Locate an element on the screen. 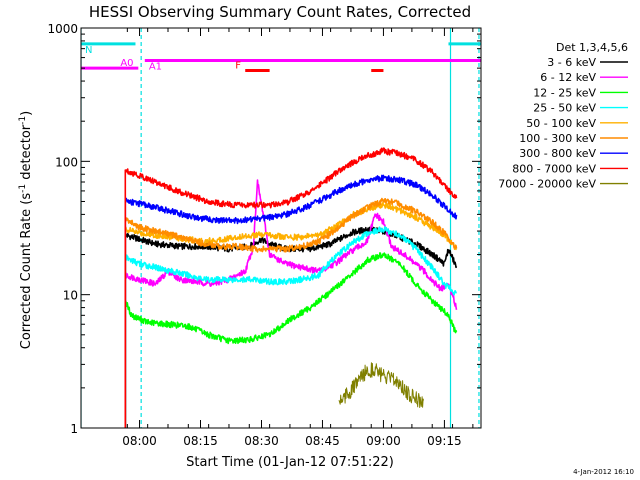 This screenshot has height=480, width=640. x-tick-label-3: 08:45 is located at coordinates (322, 441).